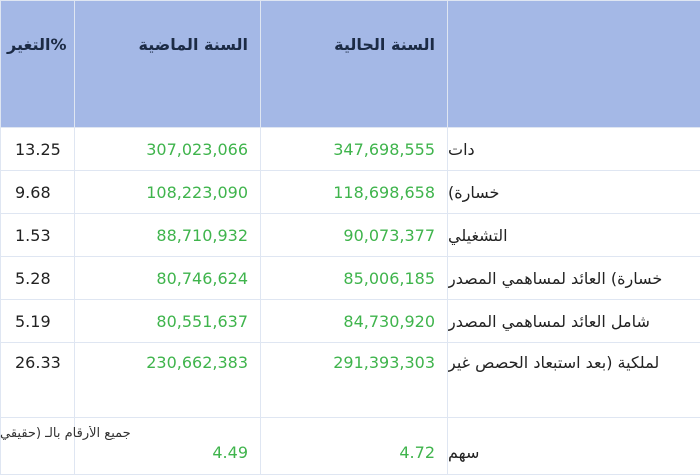 The height and width of the screenshot is (475, 700). Describe the element at coordinates (574, 446) in the screenshot. I see `row-label: سهم` at that location.